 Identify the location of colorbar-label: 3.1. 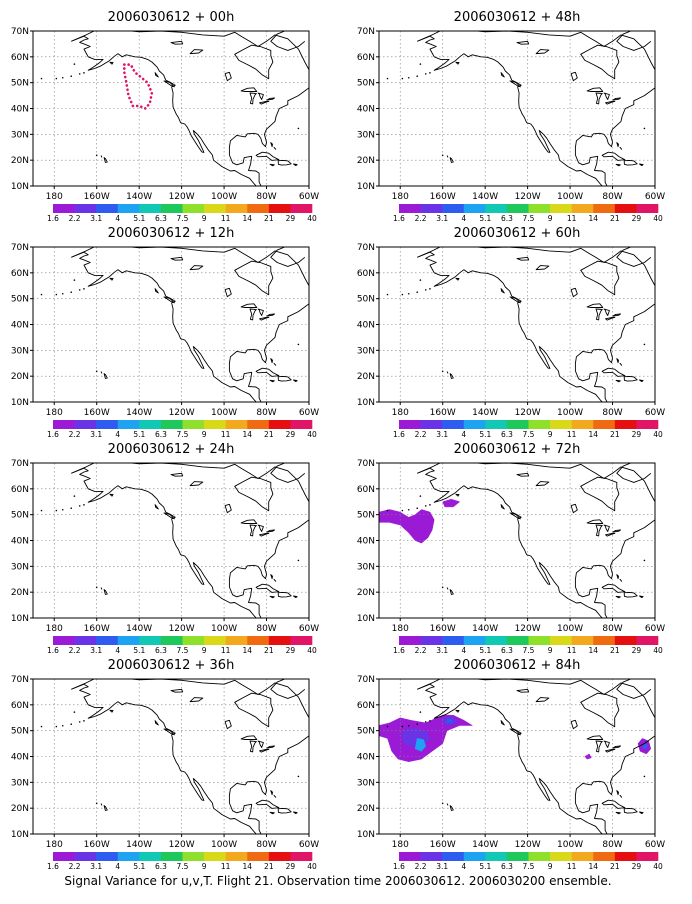
(442, 434).